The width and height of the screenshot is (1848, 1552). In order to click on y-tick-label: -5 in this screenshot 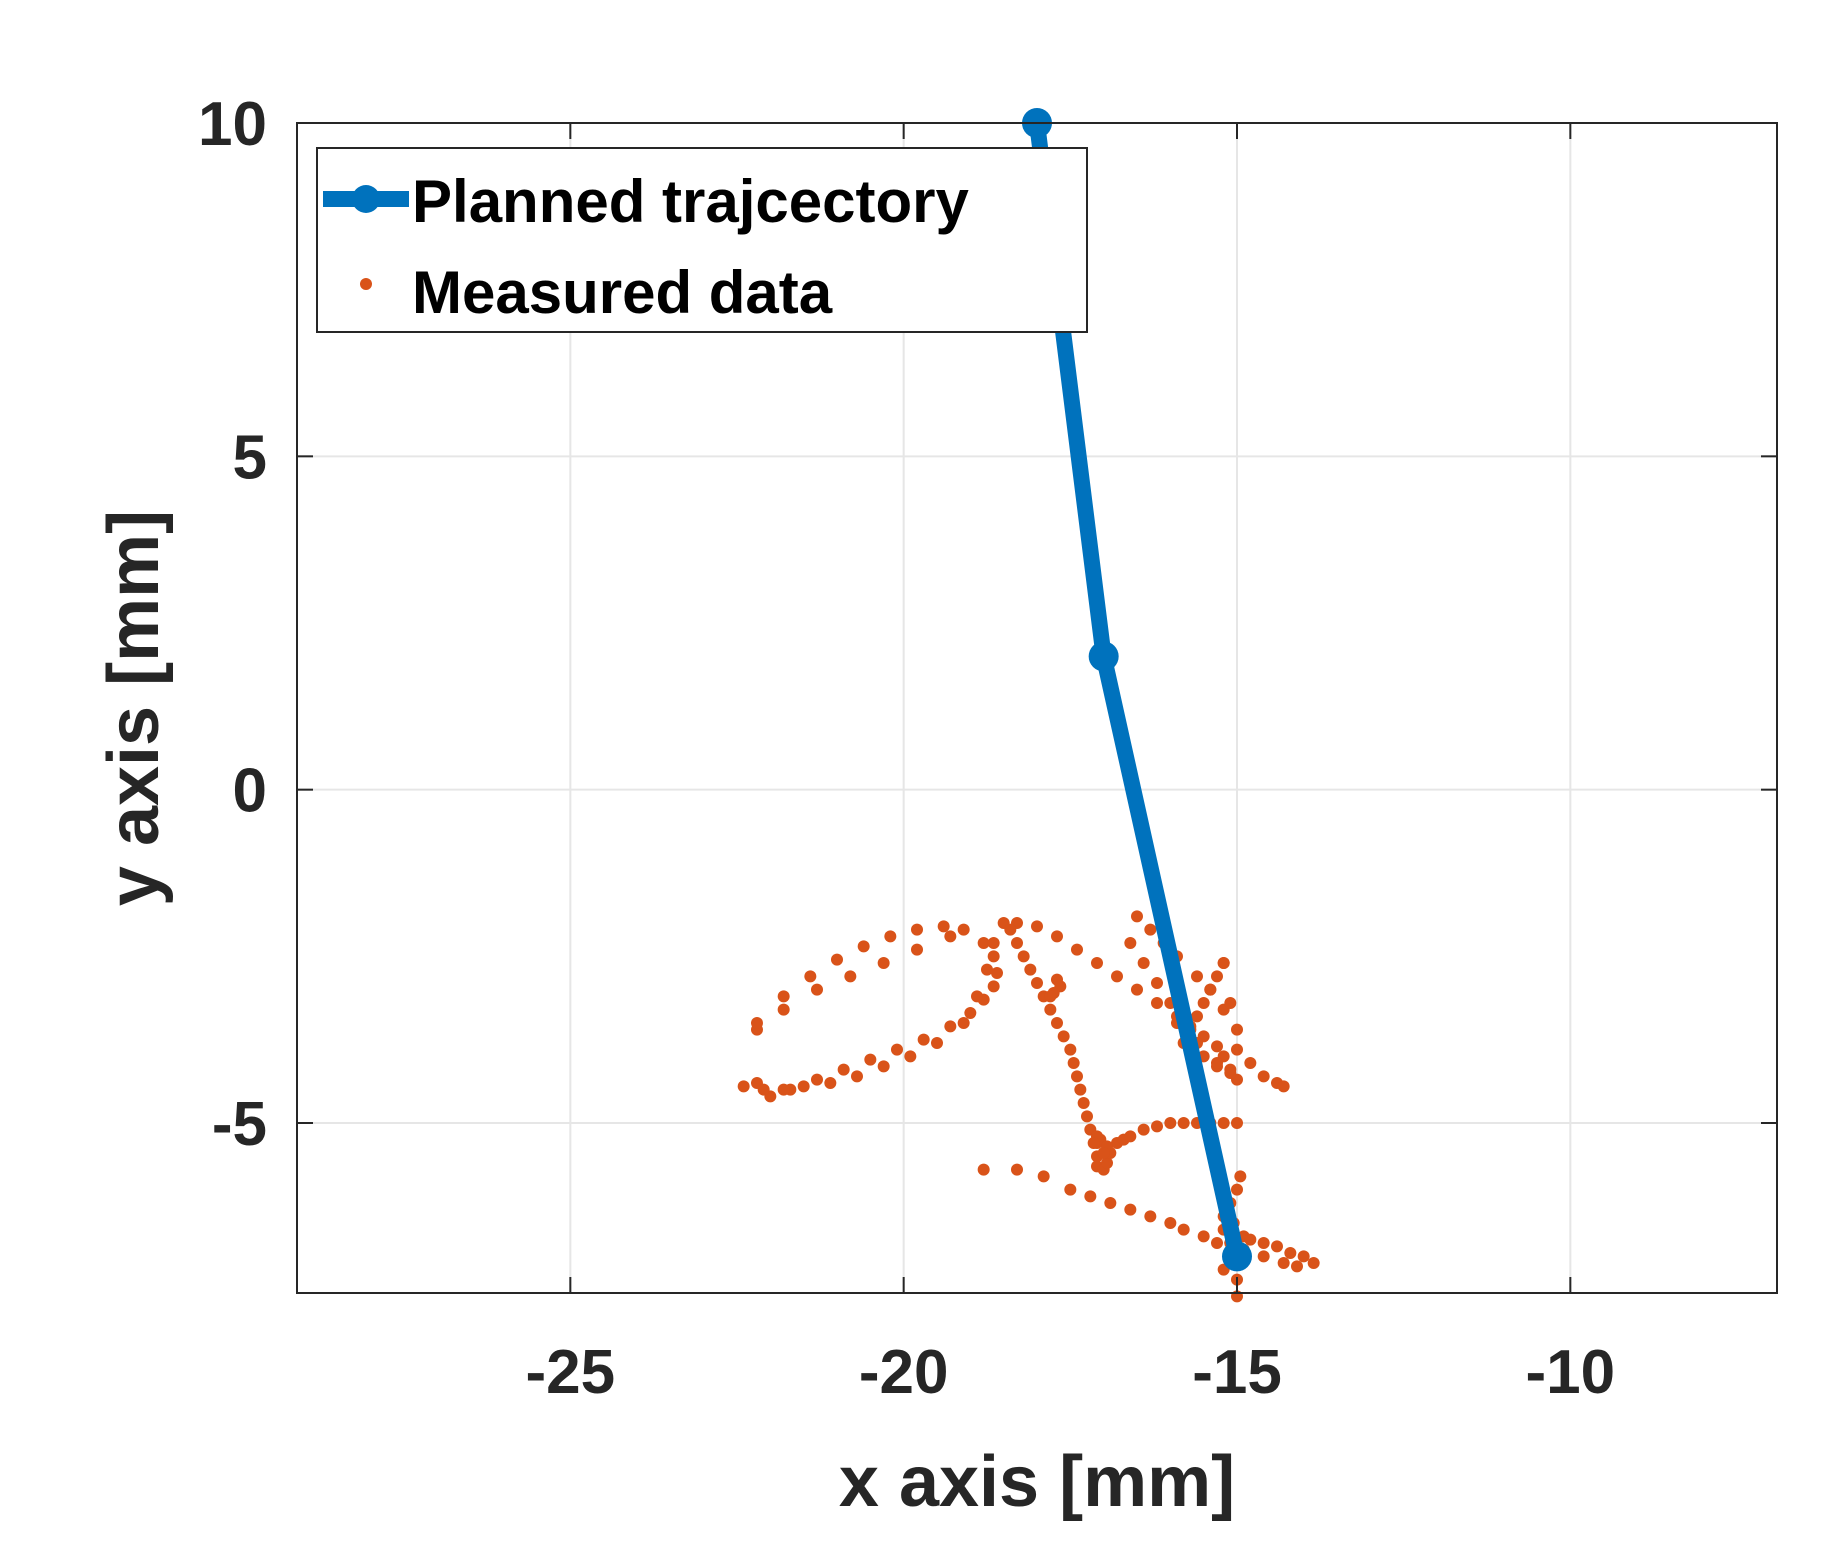, I will do `click(239, 1124)`.